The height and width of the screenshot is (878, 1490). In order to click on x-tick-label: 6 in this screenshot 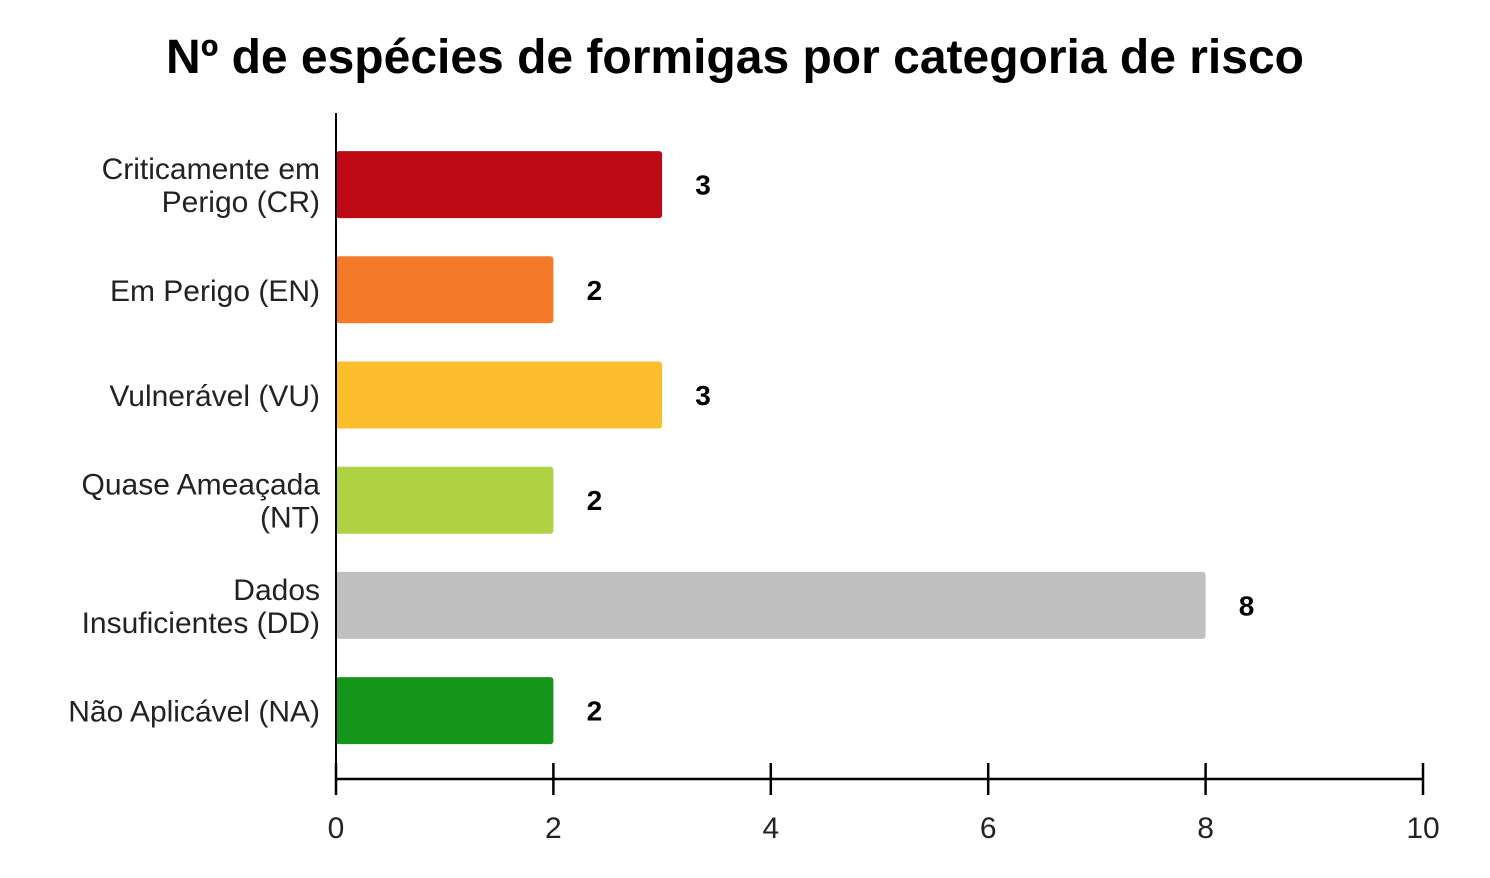, I will do `click(988, 828)`.